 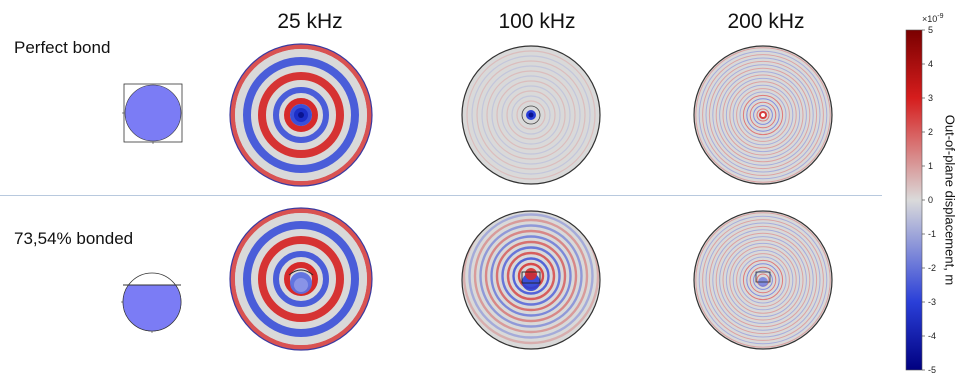 What do you see at coordinates (932, 234) in the screenshot?
I see `colorbar-tick-label: -1` at bounding box center [932, 234].